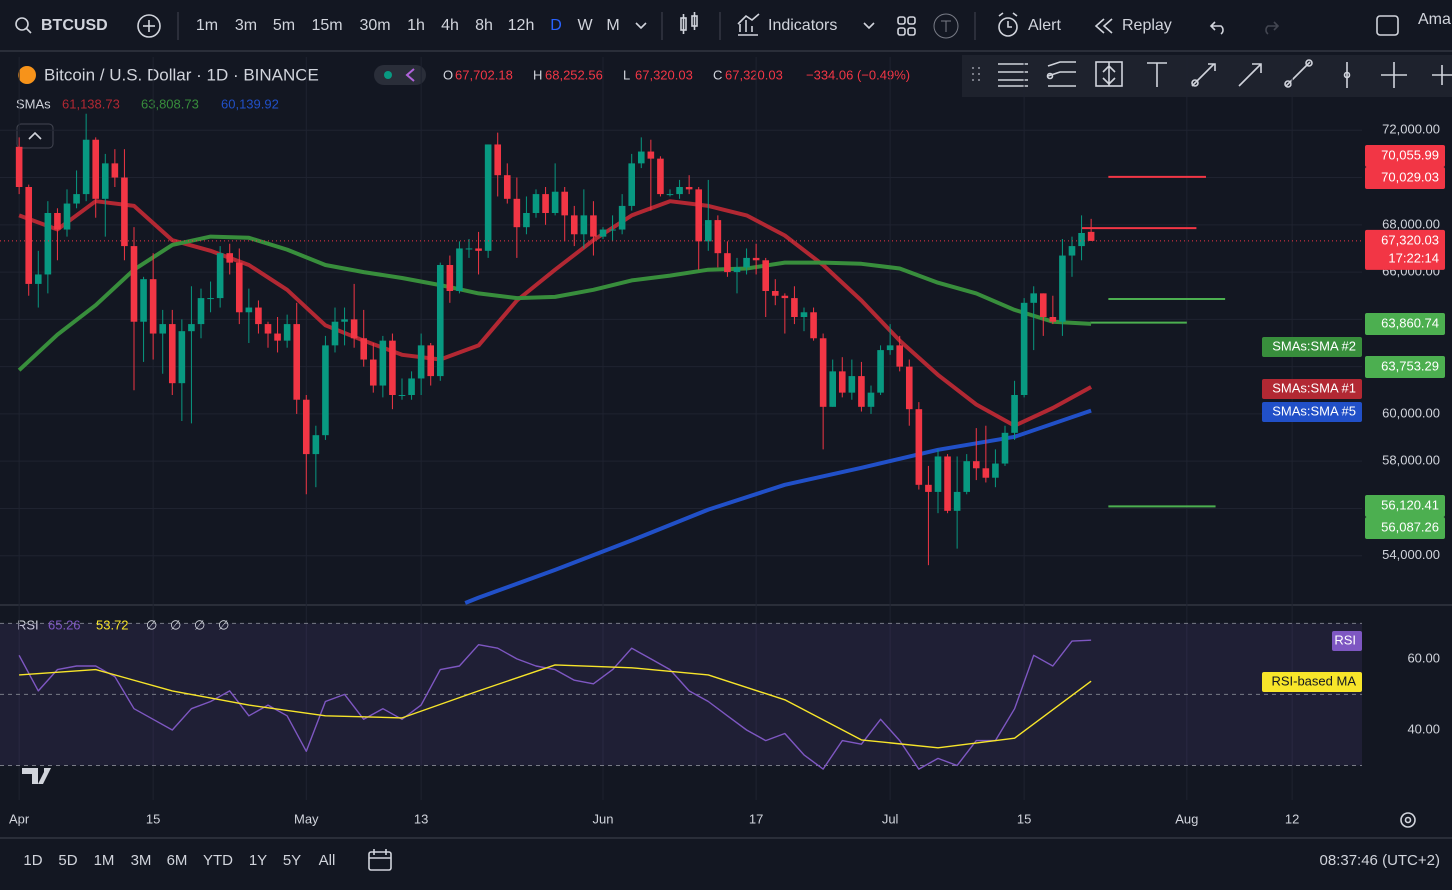 The width and height of the screenshot is (1452, 890). I want to click on y-tick-label: 58,000.00, so click(1411, 460).